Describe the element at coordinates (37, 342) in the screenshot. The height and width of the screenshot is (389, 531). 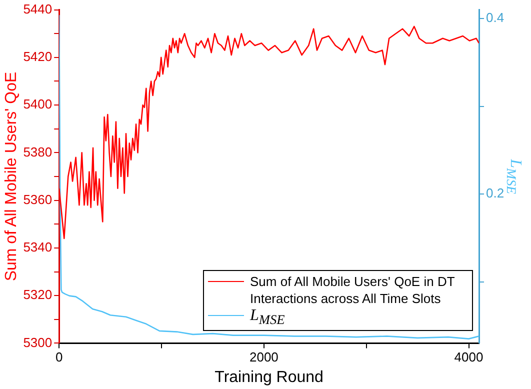
I see `y-tick-label: 5300` at that location.